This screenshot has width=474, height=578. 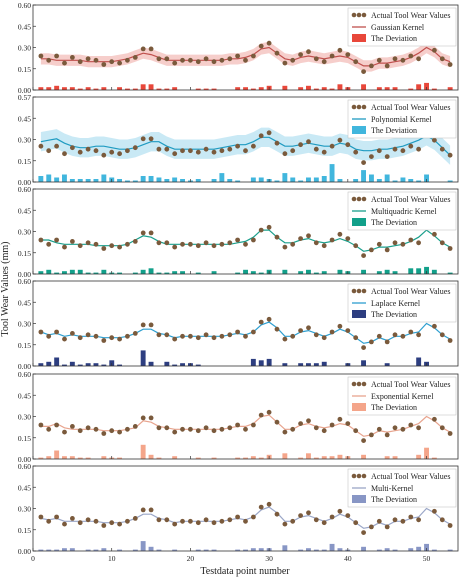 What do you see at coordinates (24, 417) in the screenshot?
I see `y-tick-label: 0.30` at bounding box center [24, 417].